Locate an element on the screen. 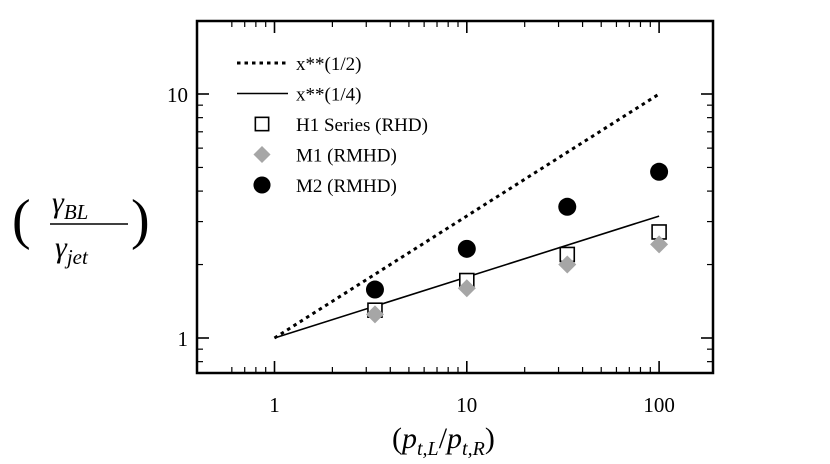 The height and width of the screenshot is (464, 830). legend-label: M2 (RMHD) is located at coordinates (346, 186).